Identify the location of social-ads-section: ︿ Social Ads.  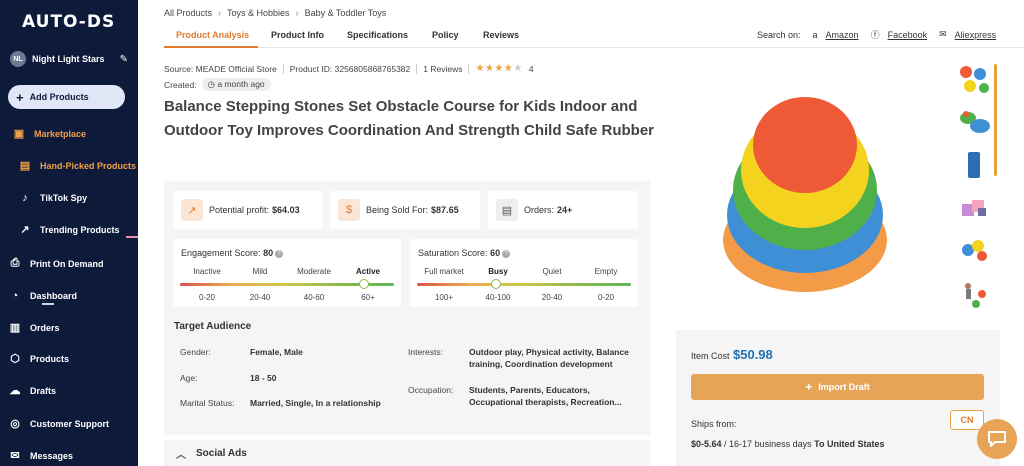
(407, 453).